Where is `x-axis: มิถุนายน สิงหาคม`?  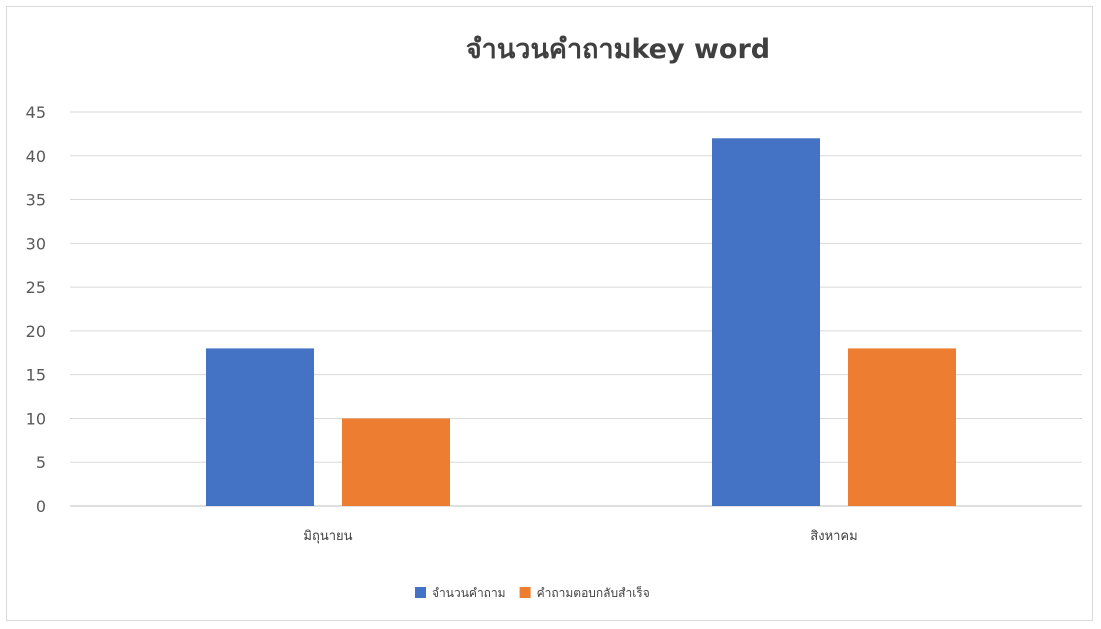
x-axis: มิถุนายน สิงหาคม is located at coordinates (580, 536).